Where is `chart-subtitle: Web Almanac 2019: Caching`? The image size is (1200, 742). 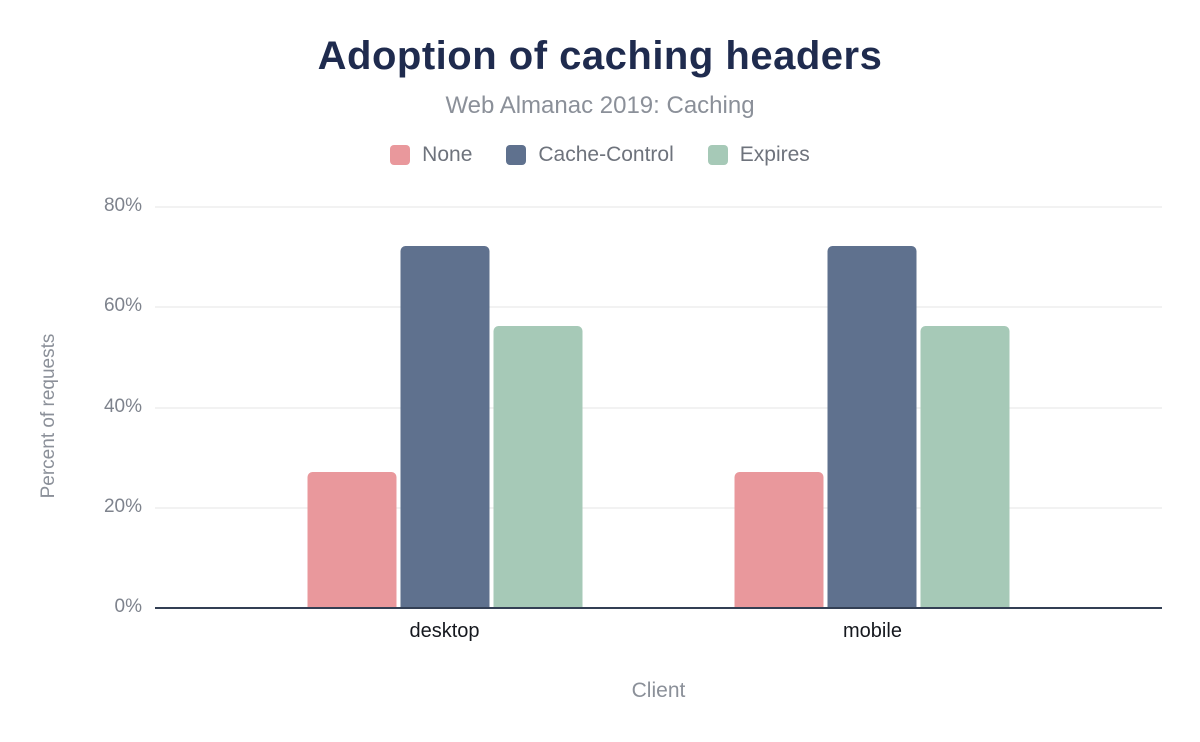
chart-subtitle: Web Almanac 2019: Caching is located at coordinates (600, 105).